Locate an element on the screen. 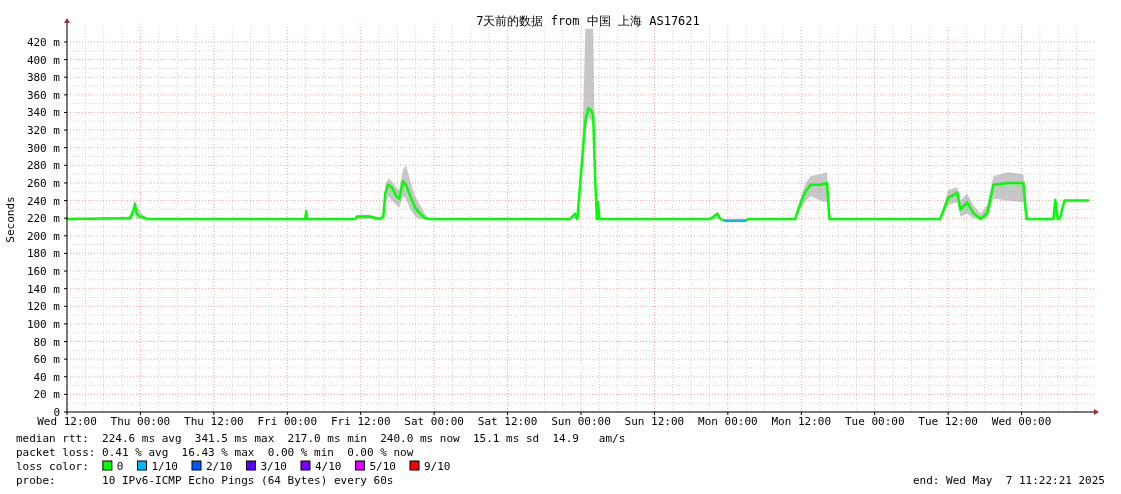 Image resolution: width=1121 pixels, height=494 pixels. y-tick-label: 140 m is located at coordinates (43, 289).